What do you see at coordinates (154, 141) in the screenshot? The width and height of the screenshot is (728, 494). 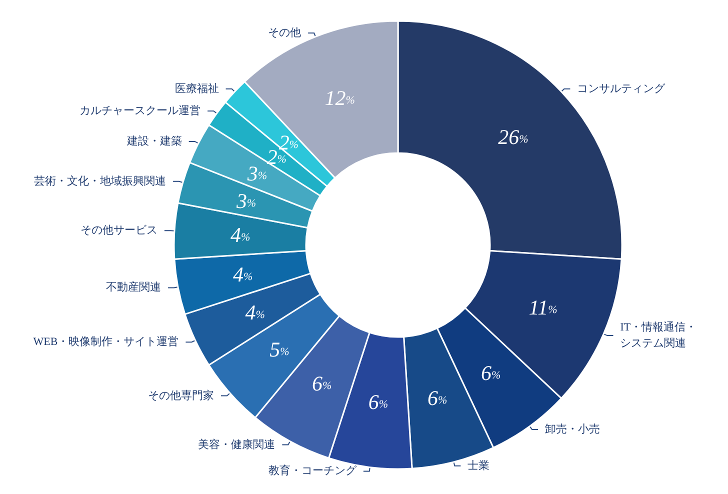 I see `slice-label: 建設・建築` at bounding box center [154, 141].